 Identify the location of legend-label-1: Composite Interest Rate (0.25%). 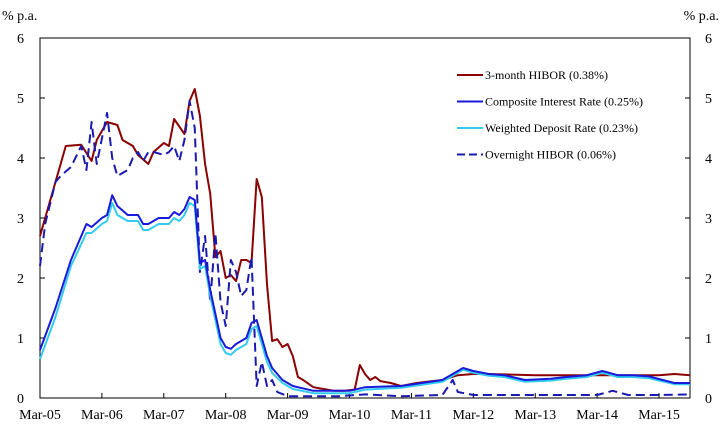
(564, 102).